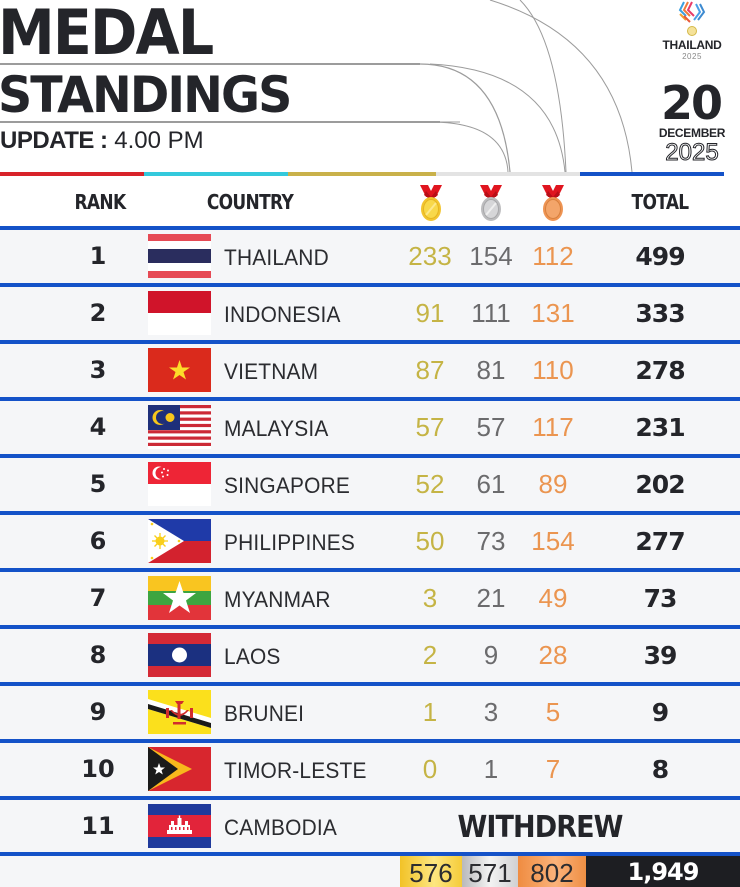 The width and height of the screenshot is (740, 887). What do you see at coordinates (179, 484) in the screenshot?
I see `singapore-flag-icon` at bounding box center [179, 484].